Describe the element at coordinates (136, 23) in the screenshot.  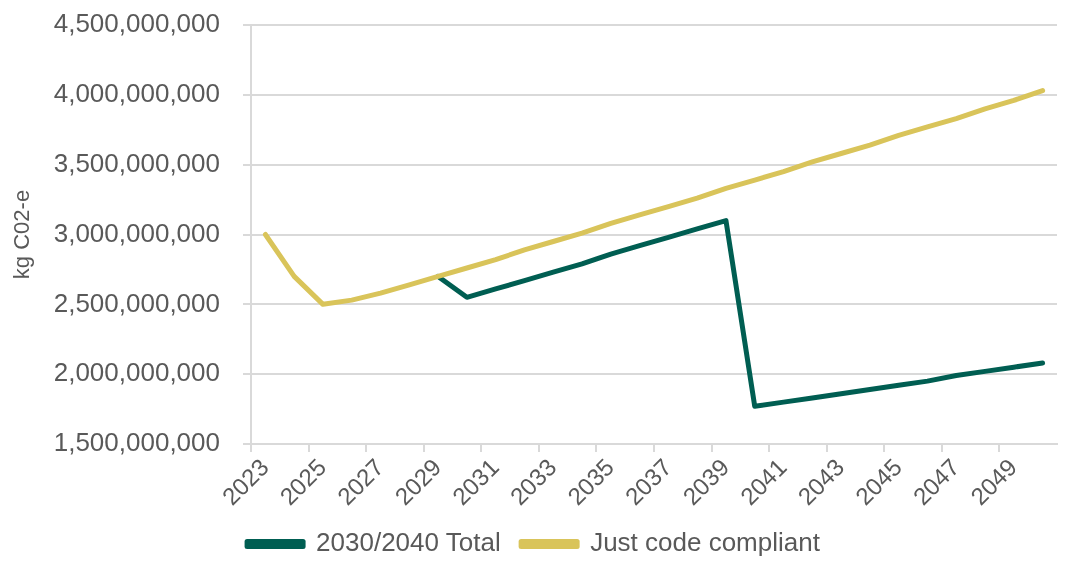
I see `y-tick-label: 4,500,000,000` at that location.